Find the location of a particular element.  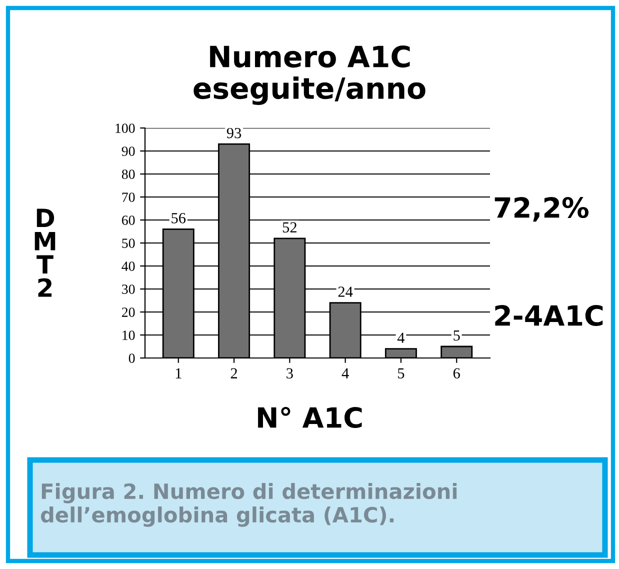

chart-title: Numero A1C eseguite/anno is located at coordinates (310, 76).